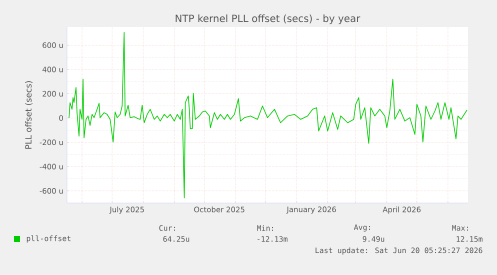  I want to click on chart-title: NTP kernel PLL offset (secs) - by year, so click(268, 19).